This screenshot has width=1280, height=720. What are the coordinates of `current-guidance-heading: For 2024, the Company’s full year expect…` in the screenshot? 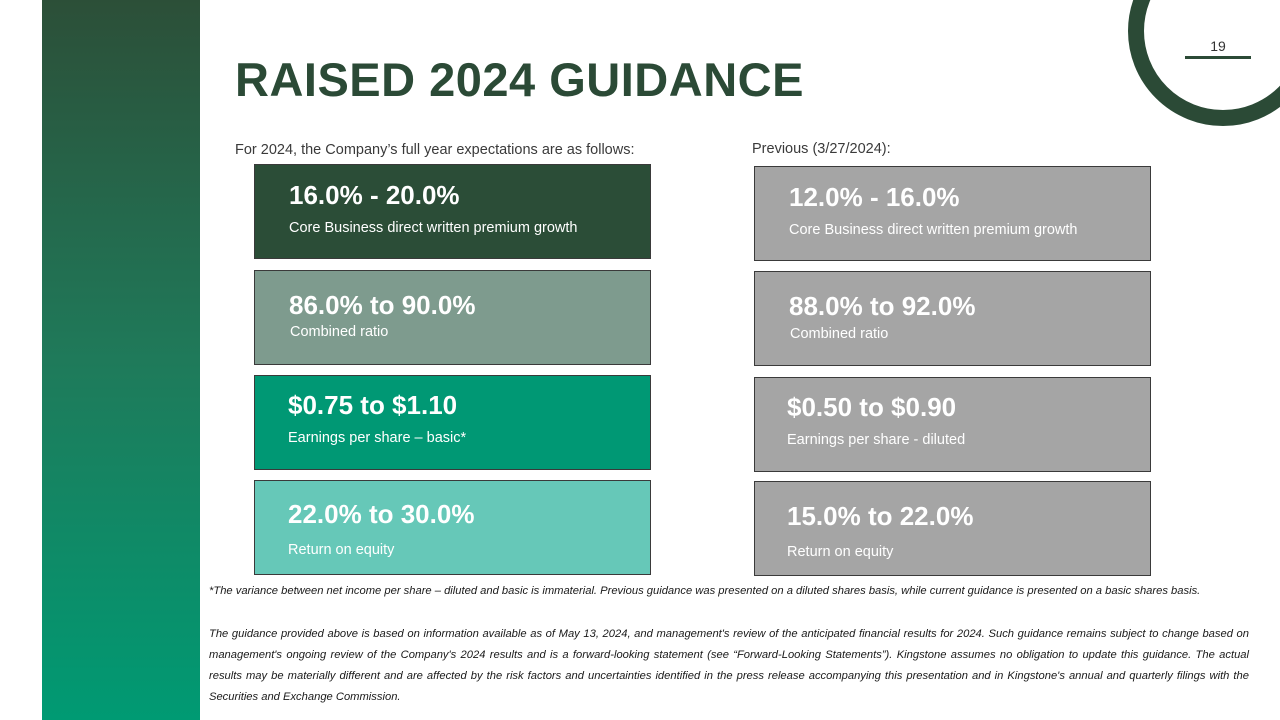 It's located at (435, 150).